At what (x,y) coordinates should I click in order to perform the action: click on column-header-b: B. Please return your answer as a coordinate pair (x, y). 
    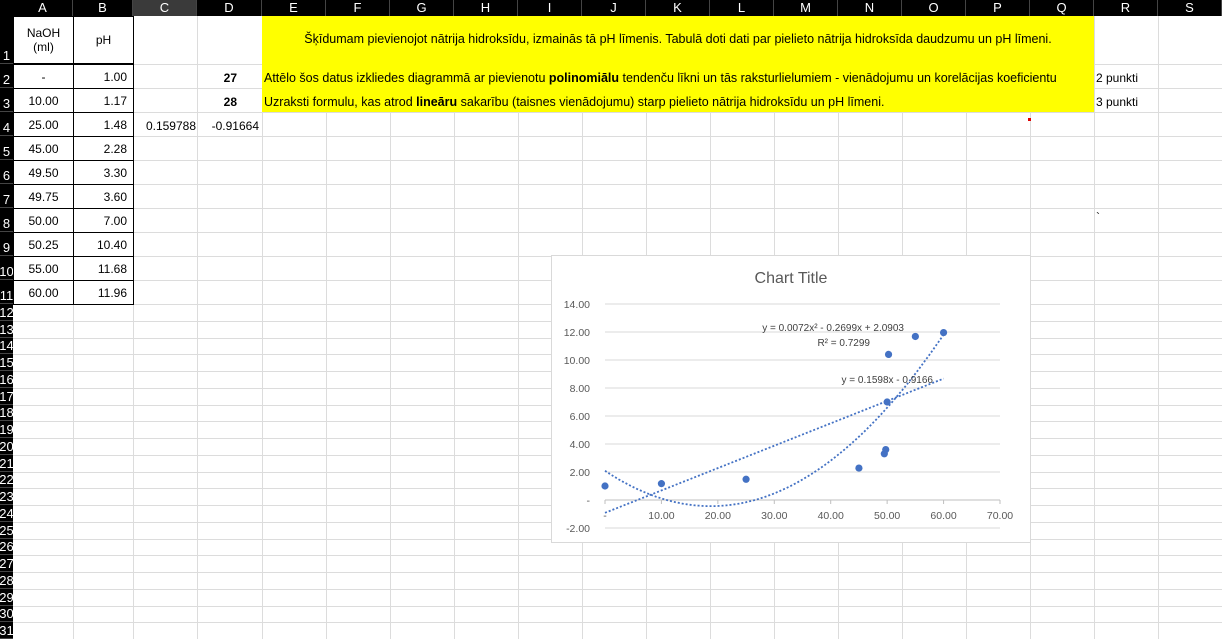
    Looking at the image, I should click on (103, 8).